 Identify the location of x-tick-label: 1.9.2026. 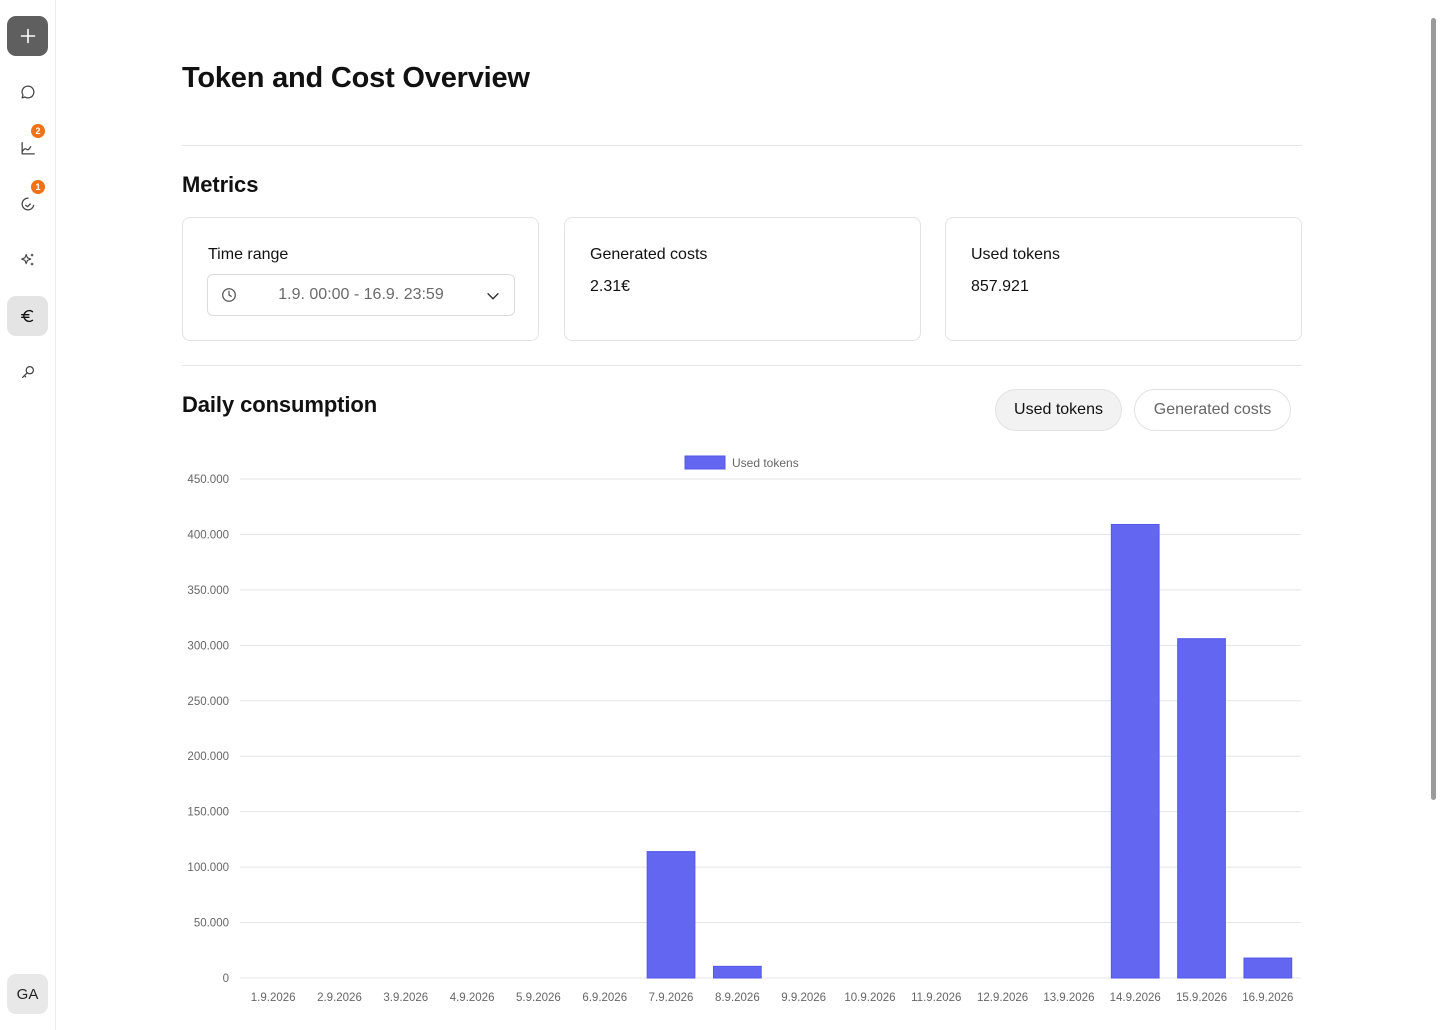
(273, 998).